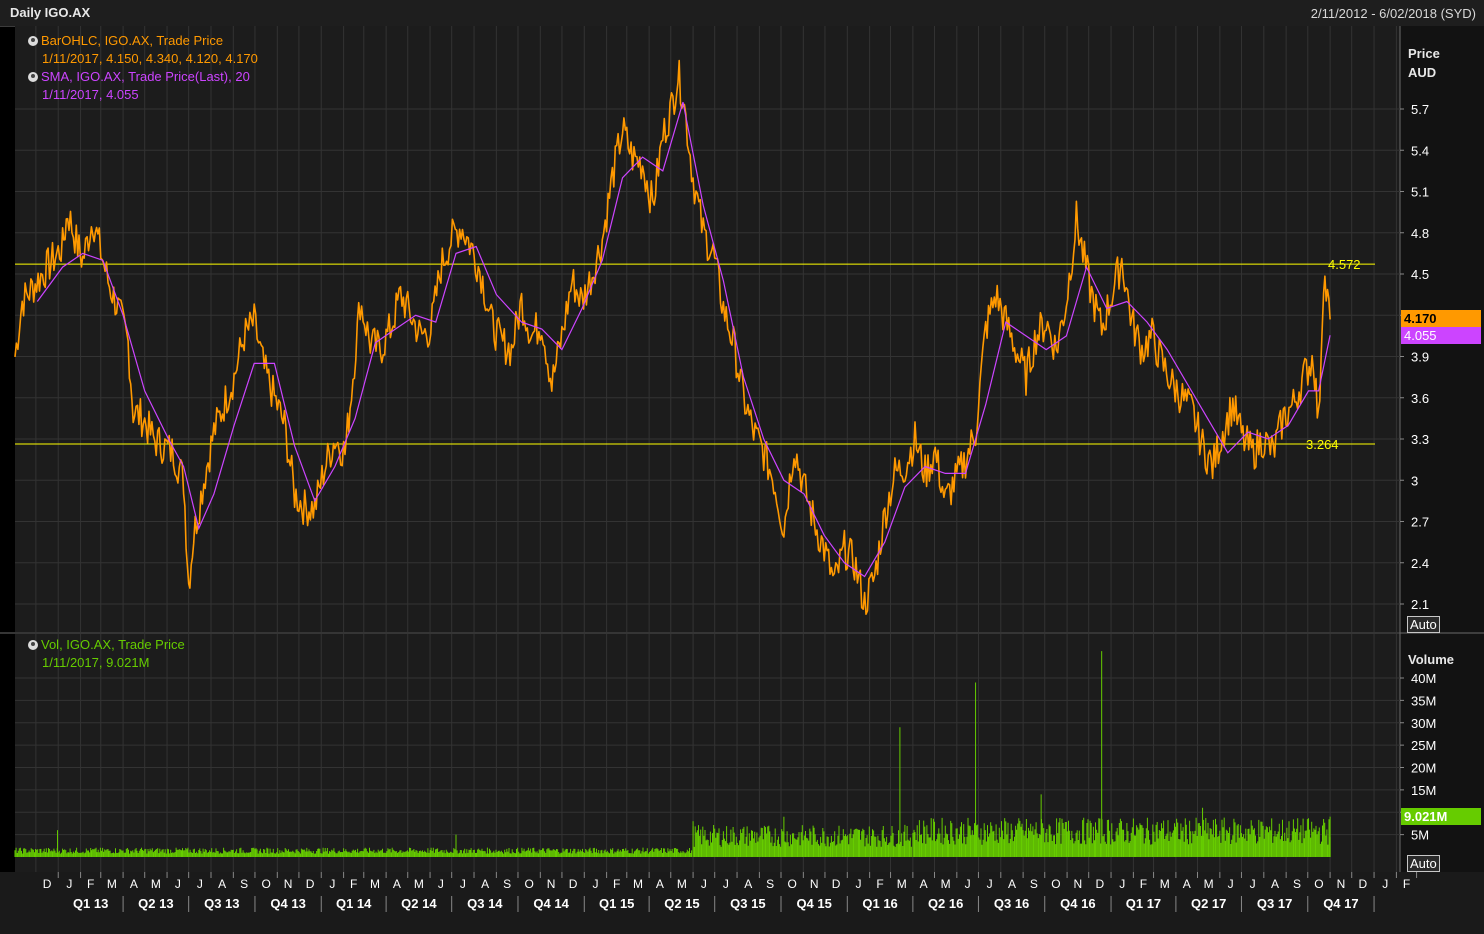 The width and height of the screenshot is (1484, 934). Describe the element at coordinates (1431, 659) in the screenshot. I see `volume-axis-title: Volume` at that location.